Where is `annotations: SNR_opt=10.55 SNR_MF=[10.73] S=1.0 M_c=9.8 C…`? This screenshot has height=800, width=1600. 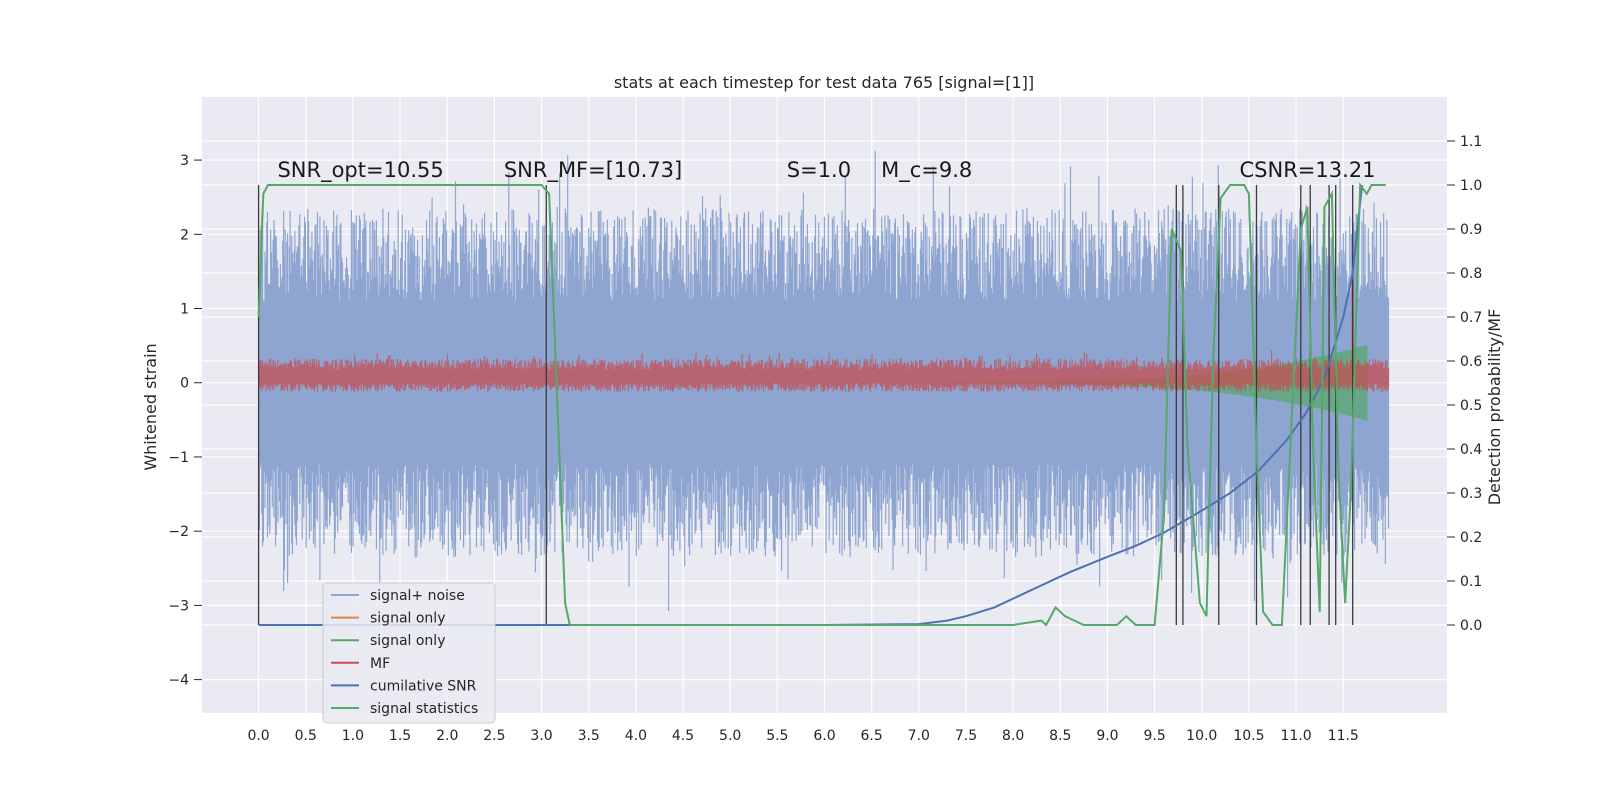
annotations: SNR_opt=10.55 SNR_MF=[10.73] S=1.0 M_c=9.8 C… is located at coordinates (826, 170).